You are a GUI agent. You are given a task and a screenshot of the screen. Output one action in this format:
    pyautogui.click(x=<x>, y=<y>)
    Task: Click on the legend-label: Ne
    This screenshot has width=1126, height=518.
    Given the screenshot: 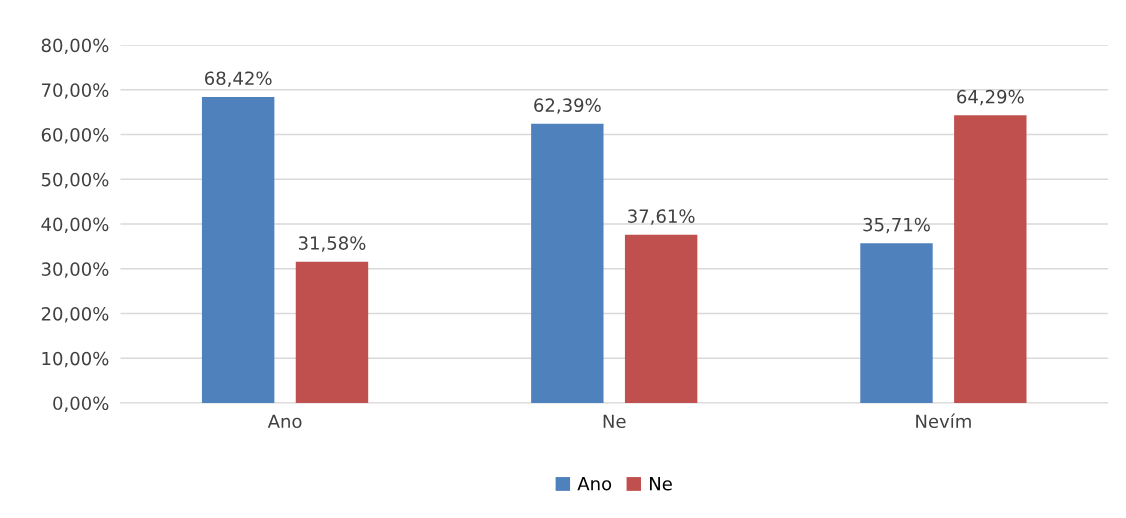 What is the action you would take?
    pyautogui.click(x=661, y=484)
    